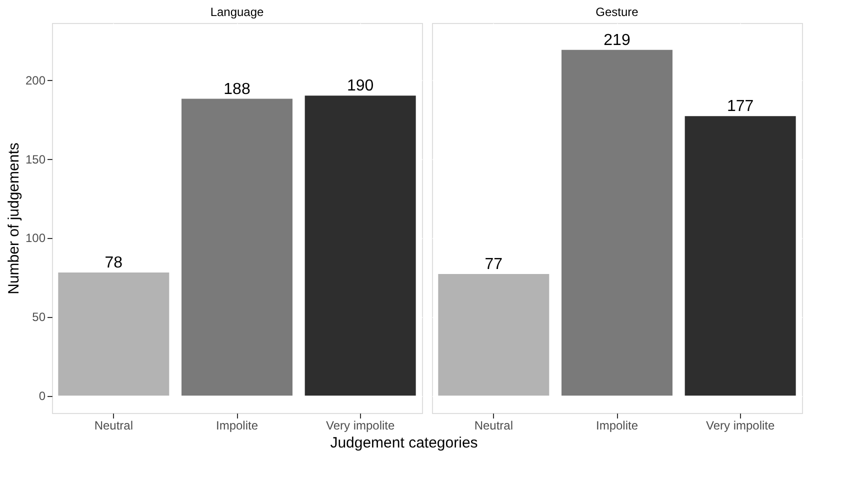 The width and height of the screenshot is (855, 497). I want to click on data-label: 77, so click(493, 265).